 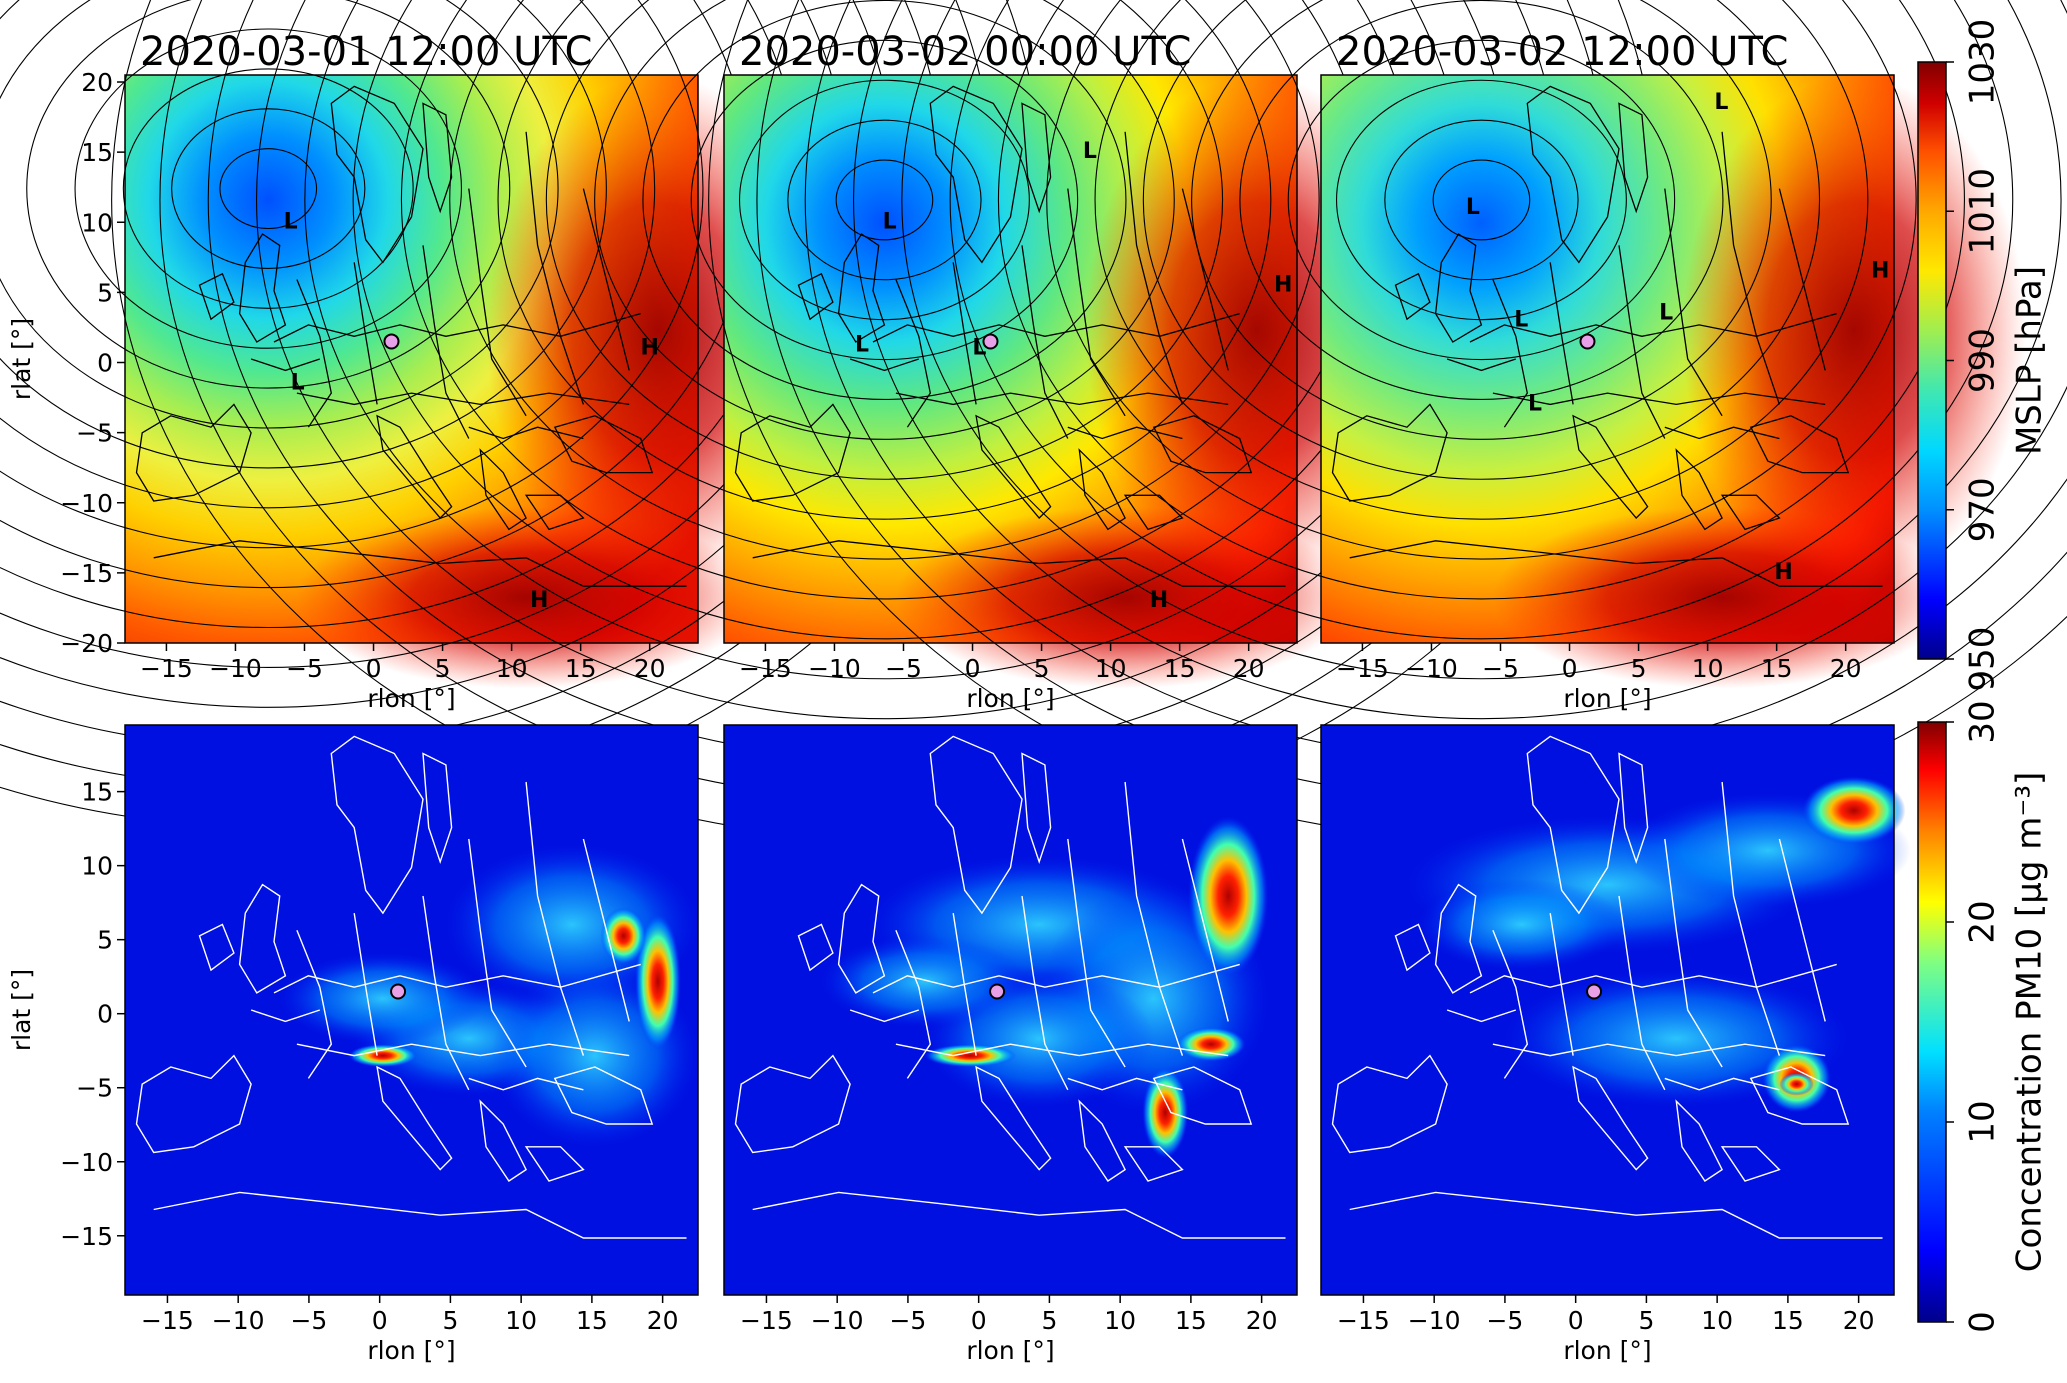 I want to click on pm10-panel-3: −15 −10 −5 0 5 10 15 20 rlon [°], so click(x=1616, y=1044).